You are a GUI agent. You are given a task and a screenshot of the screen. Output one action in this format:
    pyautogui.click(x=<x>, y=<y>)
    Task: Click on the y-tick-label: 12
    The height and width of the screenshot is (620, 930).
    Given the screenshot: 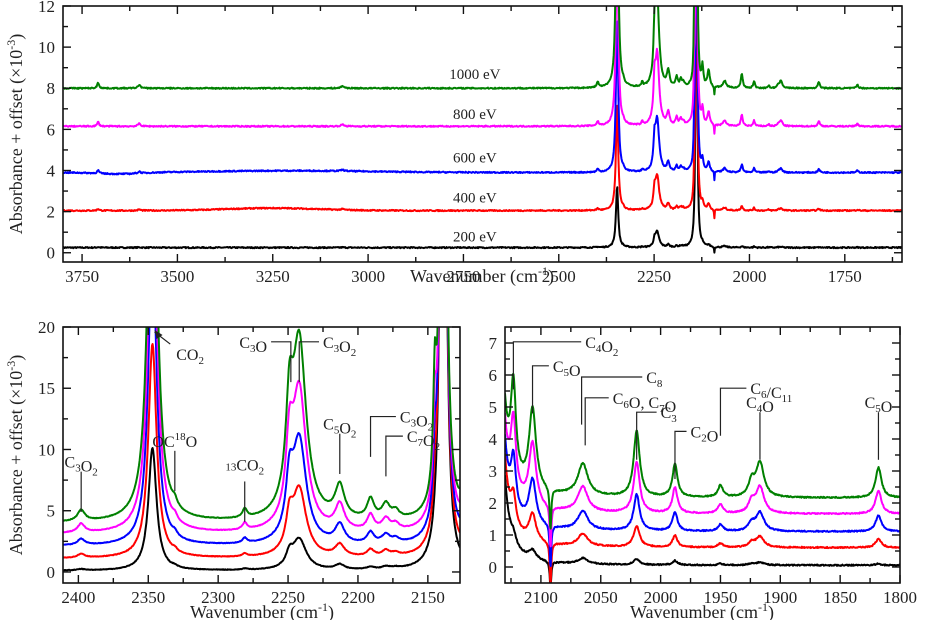 What is the action you would take?
    pyautogui.click(x=46, y=8)
    